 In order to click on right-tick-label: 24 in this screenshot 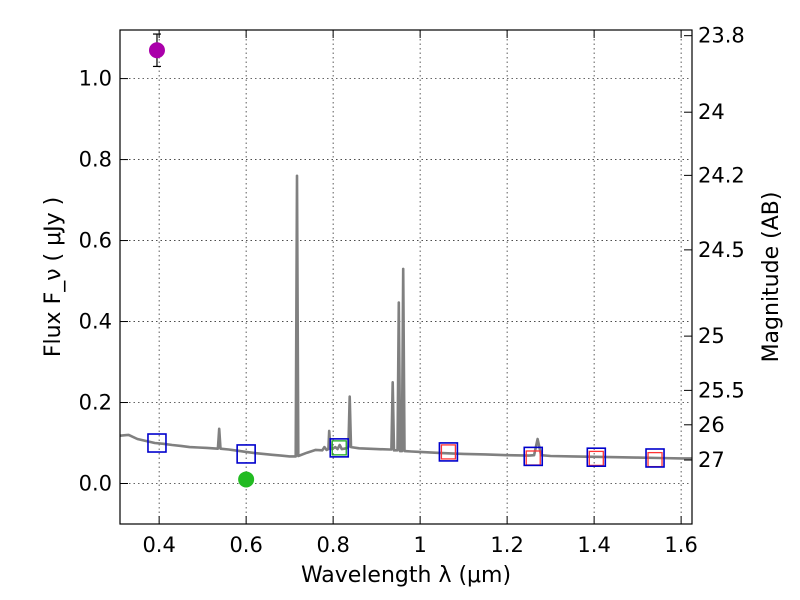, I will do `click(711, 112)`.